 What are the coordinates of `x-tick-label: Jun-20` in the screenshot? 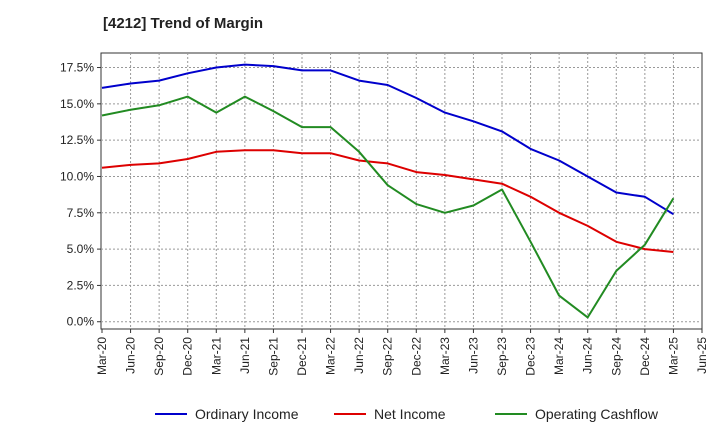 It's located at (131, 355).